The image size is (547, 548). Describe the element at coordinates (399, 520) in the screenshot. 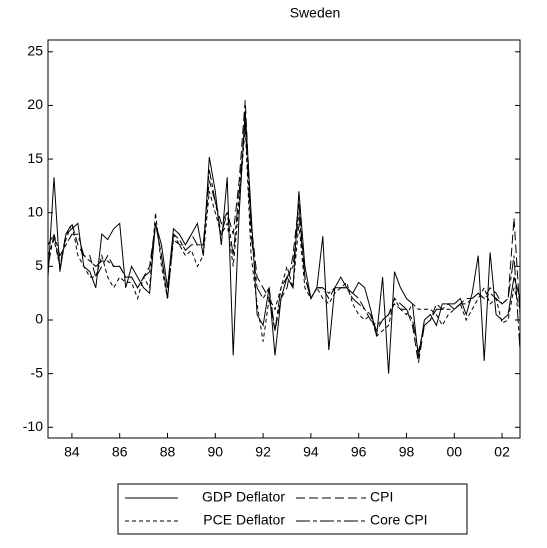

I see `legend-label: Core CPI` at that location.